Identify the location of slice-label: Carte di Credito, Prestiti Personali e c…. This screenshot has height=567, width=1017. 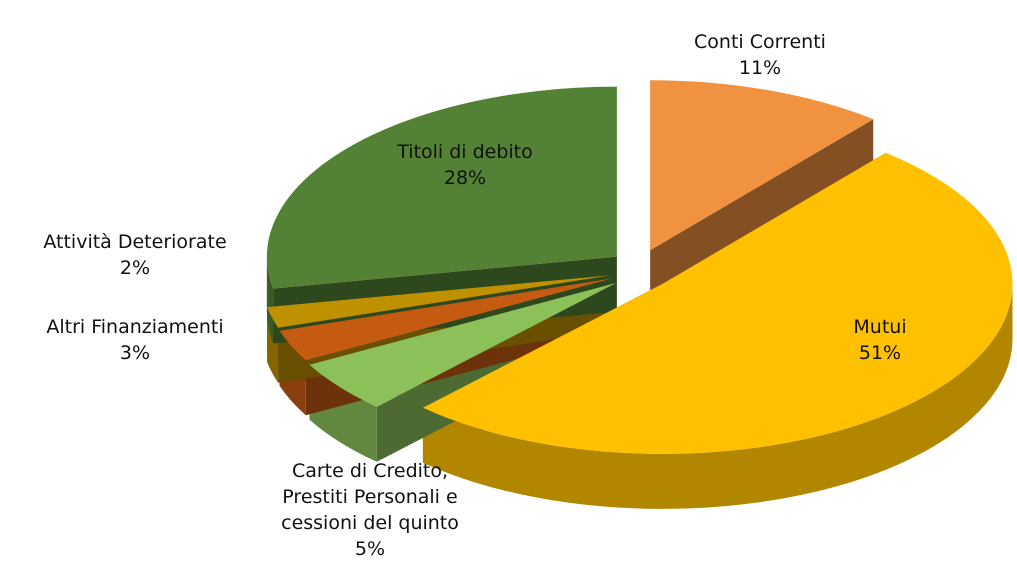
(370, 497).